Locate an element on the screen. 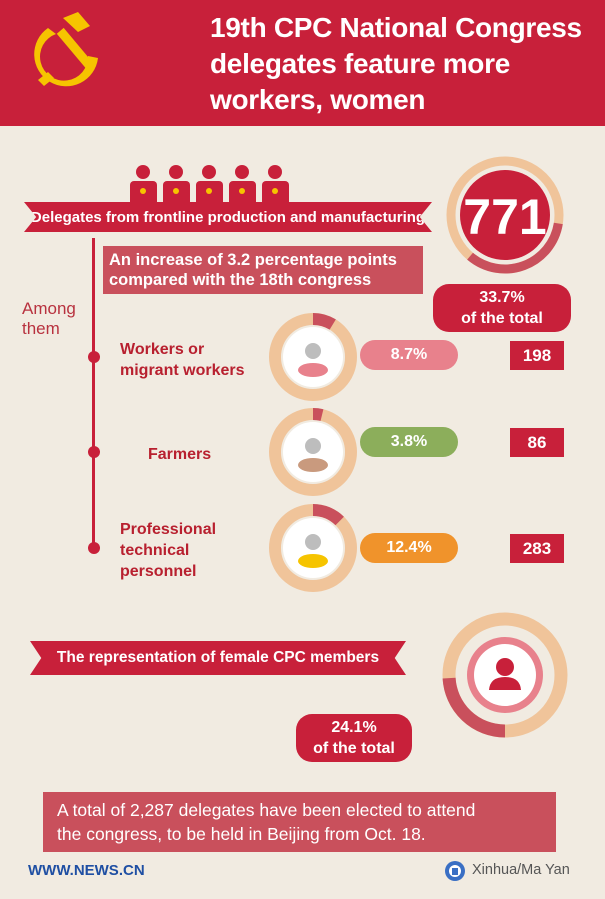 This screenshot has width=605, height=899. professional-count: 283 is located at coordinates (537, 548).